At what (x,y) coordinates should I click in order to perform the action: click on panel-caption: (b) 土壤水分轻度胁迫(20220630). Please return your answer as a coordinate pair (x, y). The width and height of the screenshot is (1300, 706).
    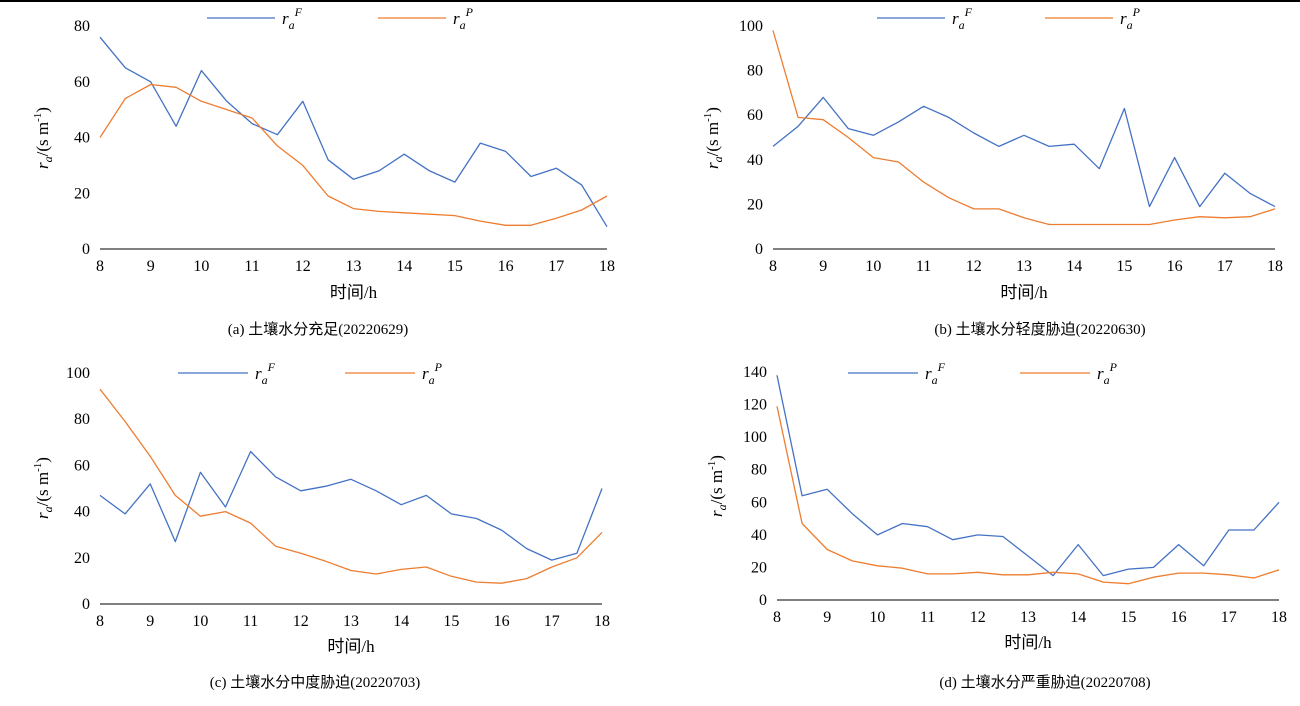
    Looking at the image, I should click on (1039, 329).